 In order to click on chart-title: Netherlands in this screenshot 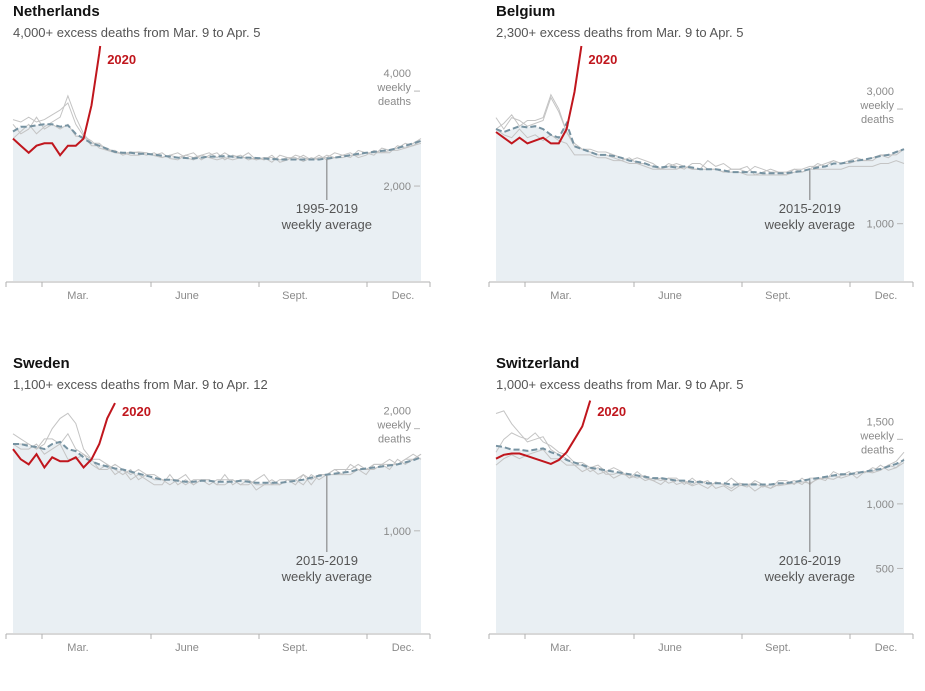, I will do `click(56, 11)`.